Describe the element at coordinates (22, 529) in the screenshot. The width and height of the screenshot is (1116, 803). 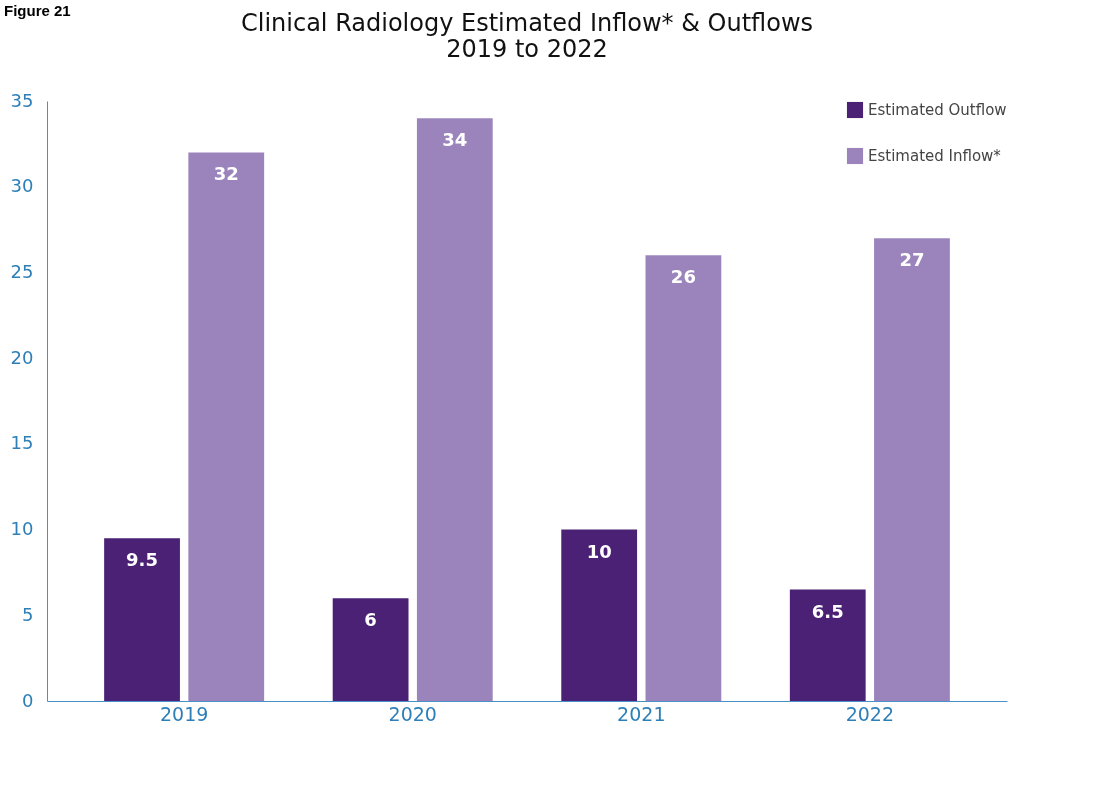
I see `y-tick-label: 10` at that location.